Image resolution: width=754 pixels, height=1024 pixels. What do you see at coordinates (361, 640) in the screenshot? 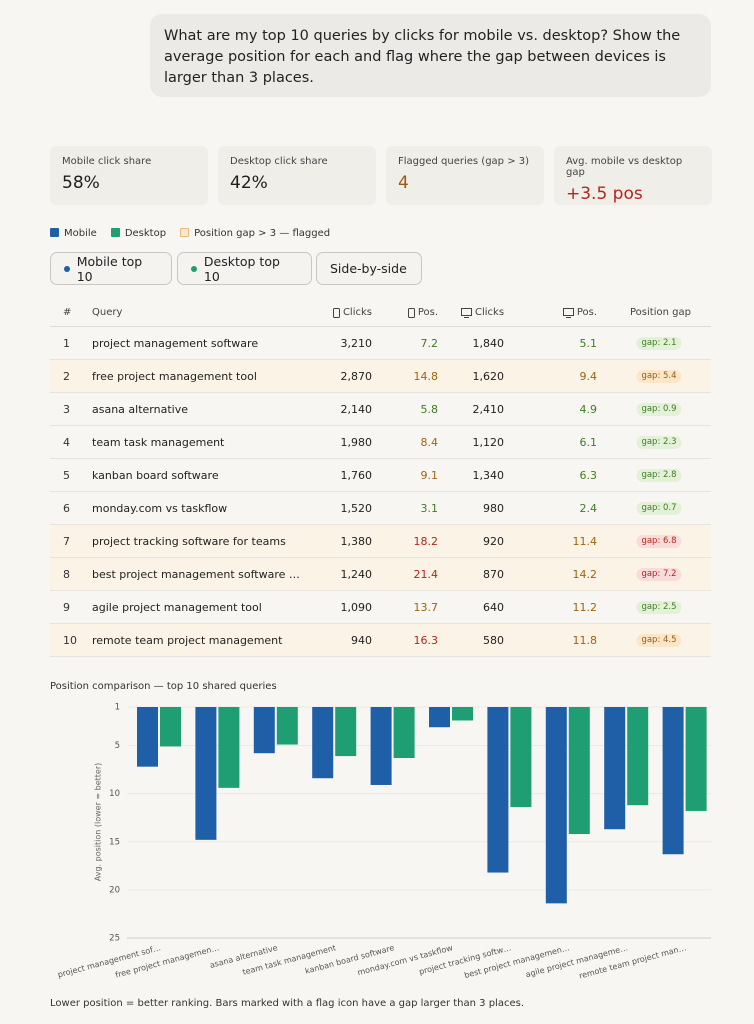
I see `mobile-clicks: 940` at bounding box center [361, 640].